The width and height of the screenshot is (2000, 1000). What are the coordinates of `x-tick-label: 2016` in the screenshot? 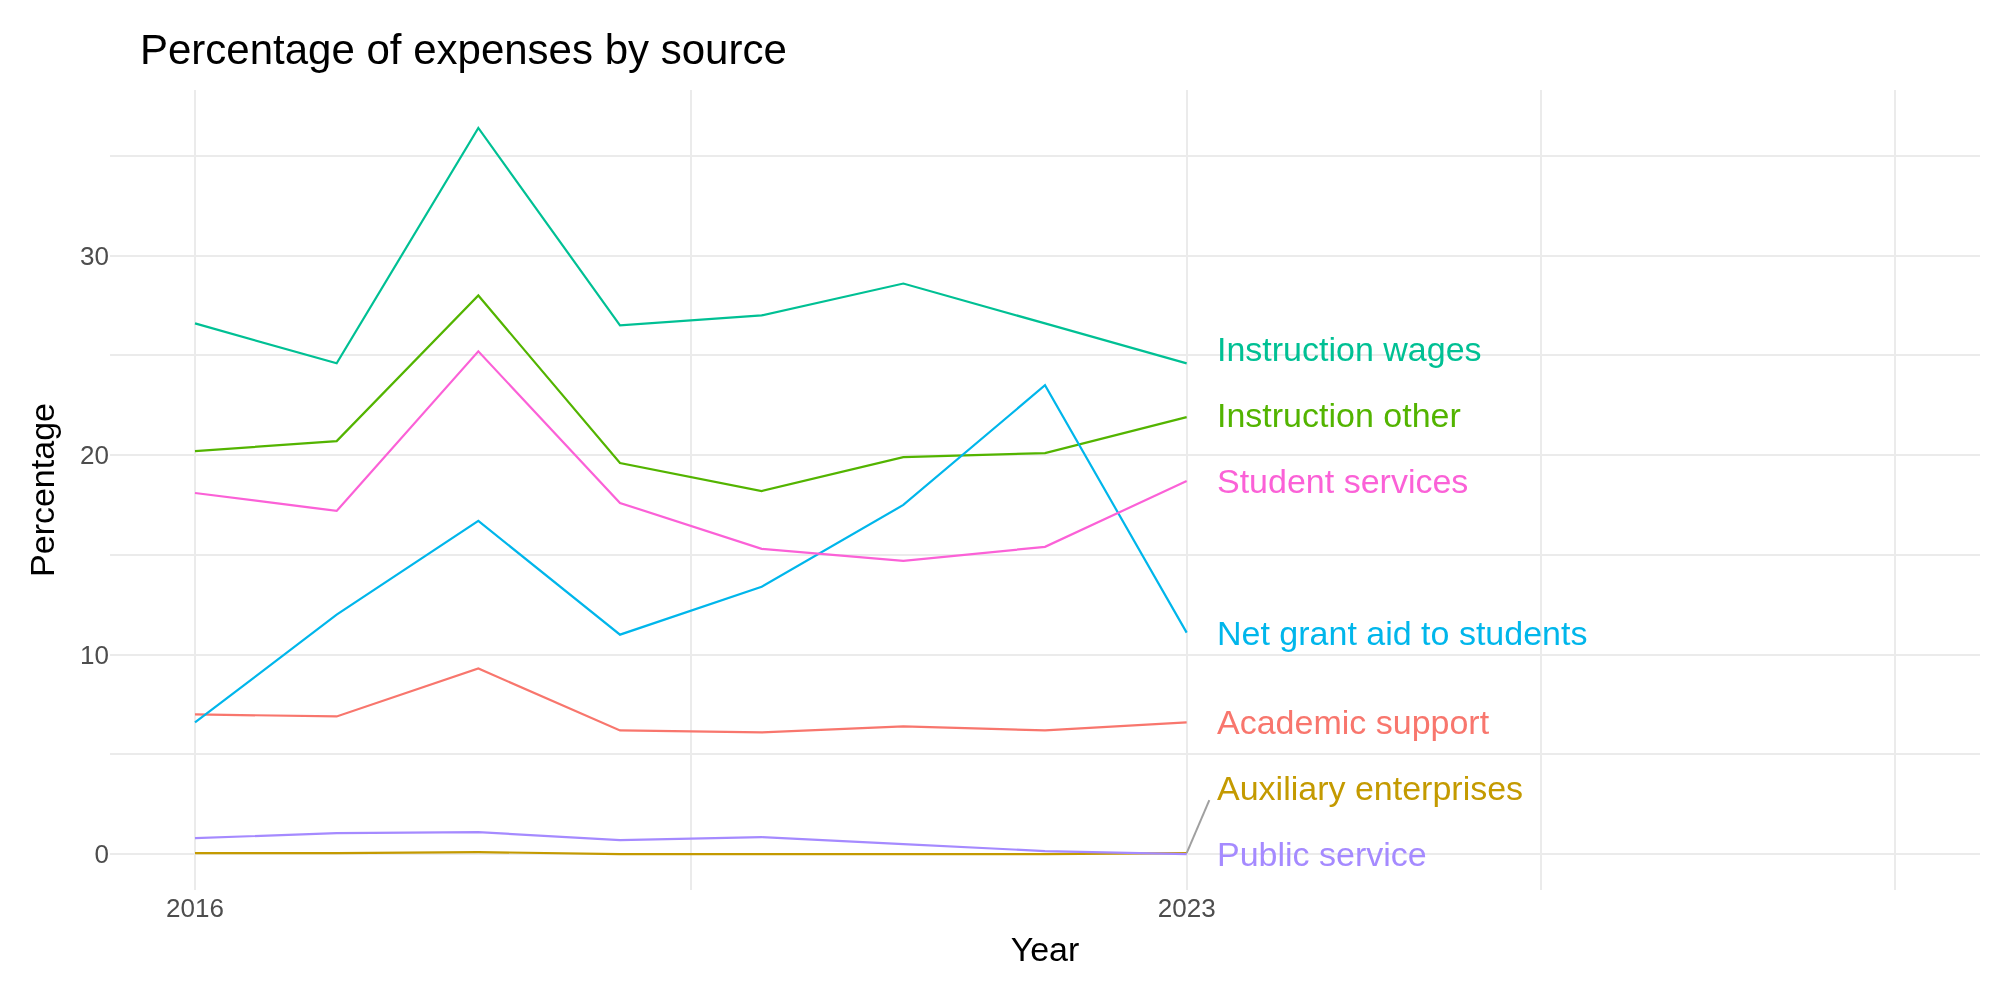 It's located at (195, 908).